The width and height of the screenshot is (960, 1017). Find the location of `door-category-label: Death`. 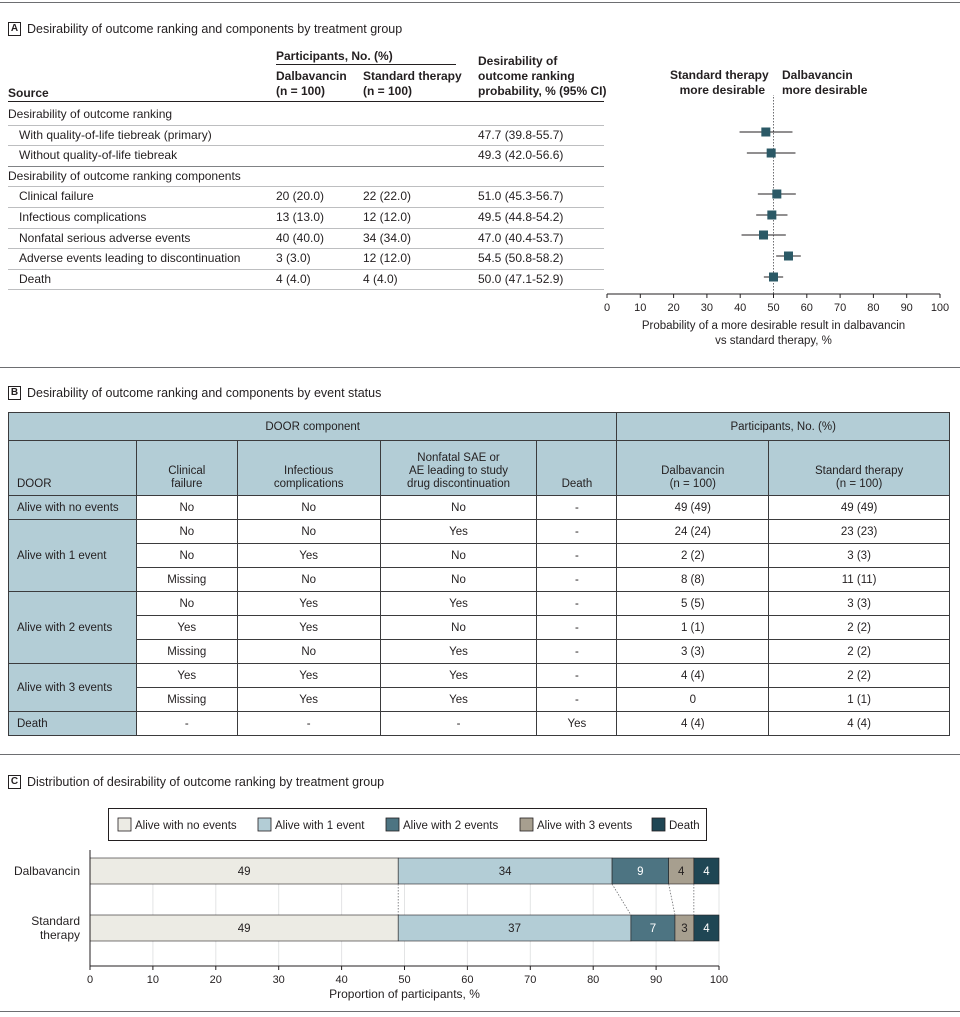

door-category-label: Death is located at coordinates (72, 723).